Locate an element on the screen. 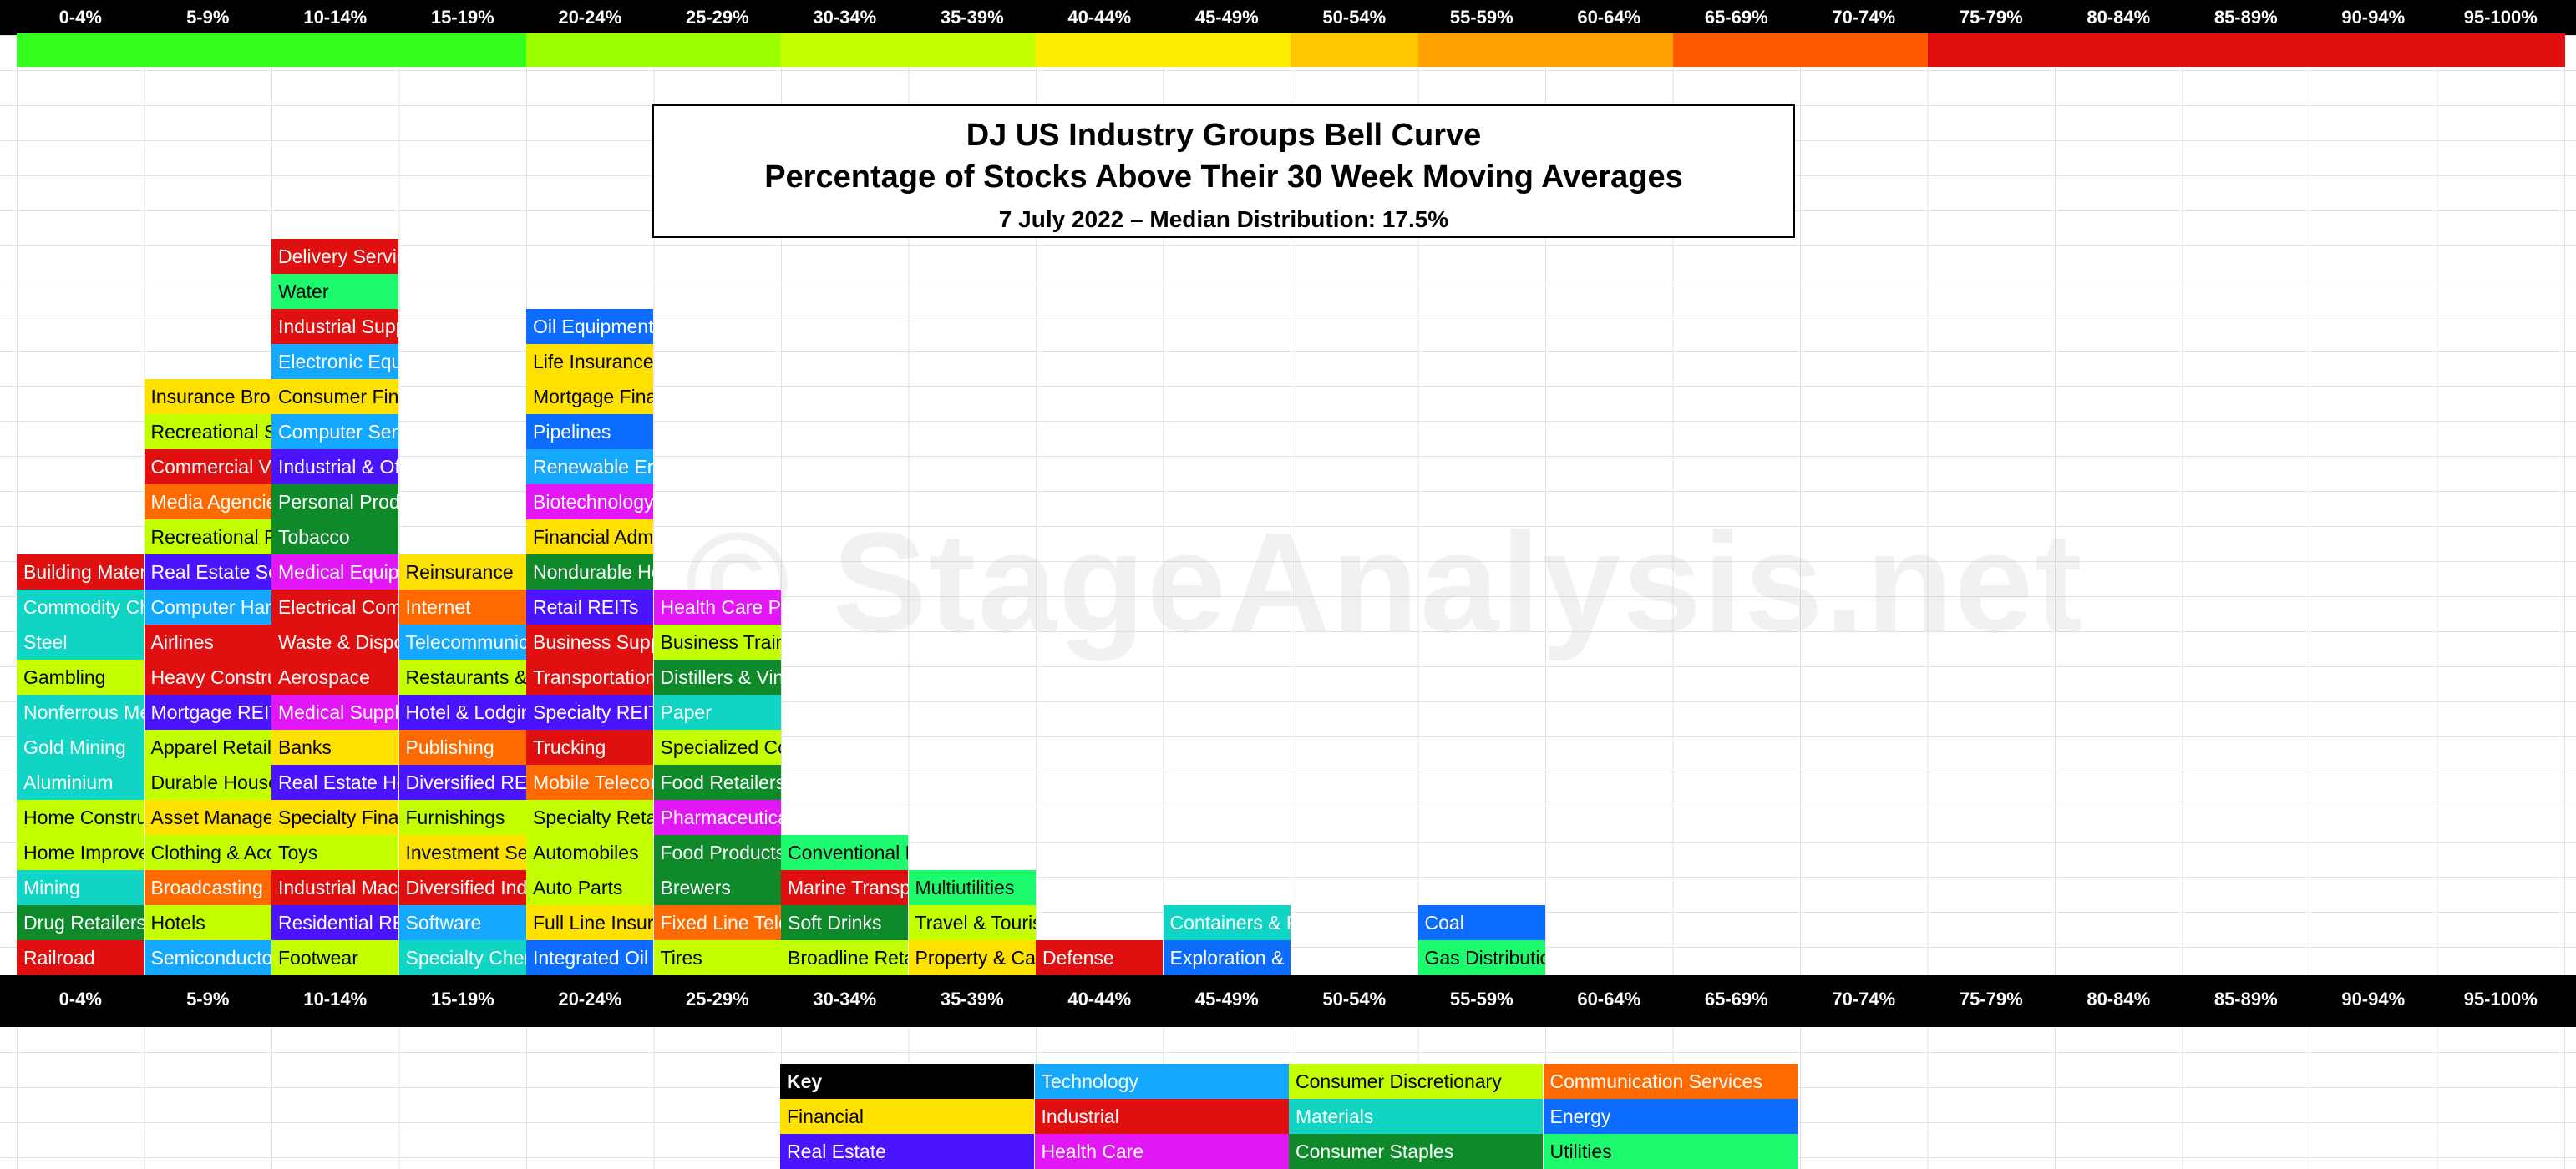 The image size is (2576, 1169). industry-group-cell: Real Estate Holding is located at coordinates (334, 782).